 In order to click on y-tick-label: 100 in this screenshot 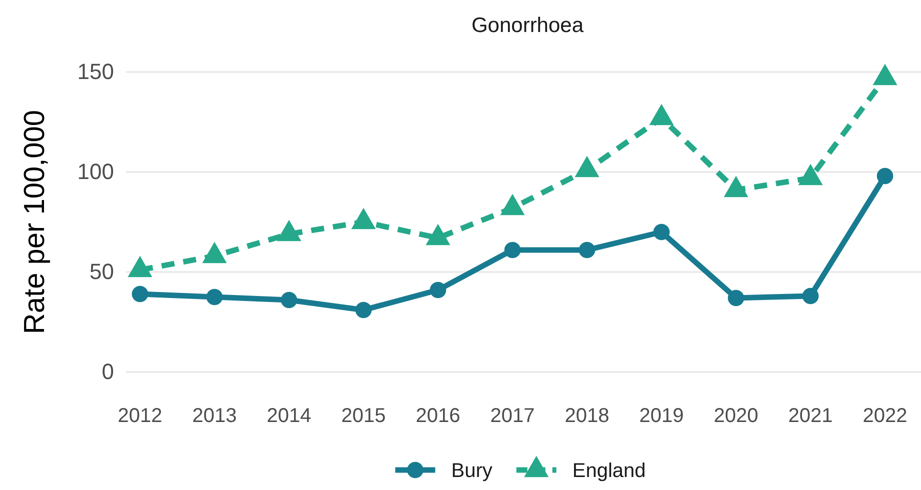, I will do `click(95, 171)`.